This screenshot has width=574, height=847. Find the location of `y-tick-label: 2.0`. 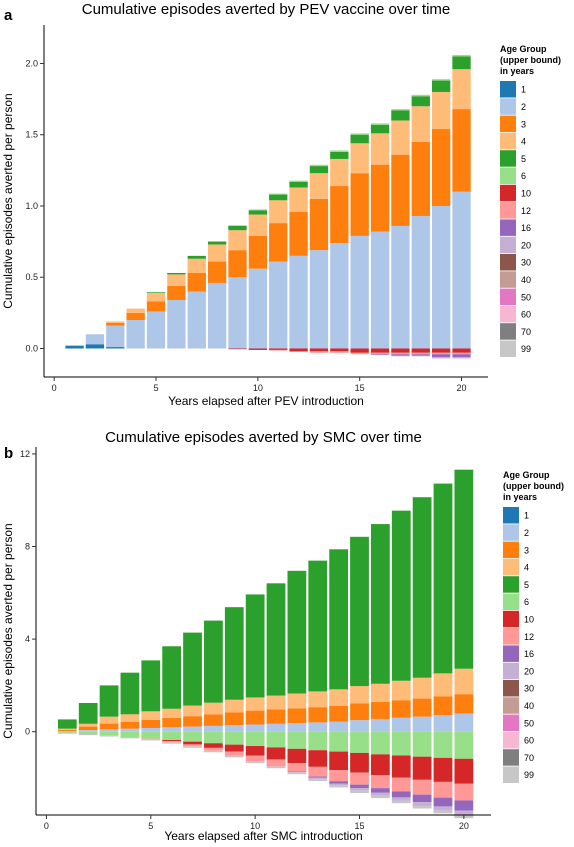

y-tick-label: 2.0 is located at coordinates (31, 63).